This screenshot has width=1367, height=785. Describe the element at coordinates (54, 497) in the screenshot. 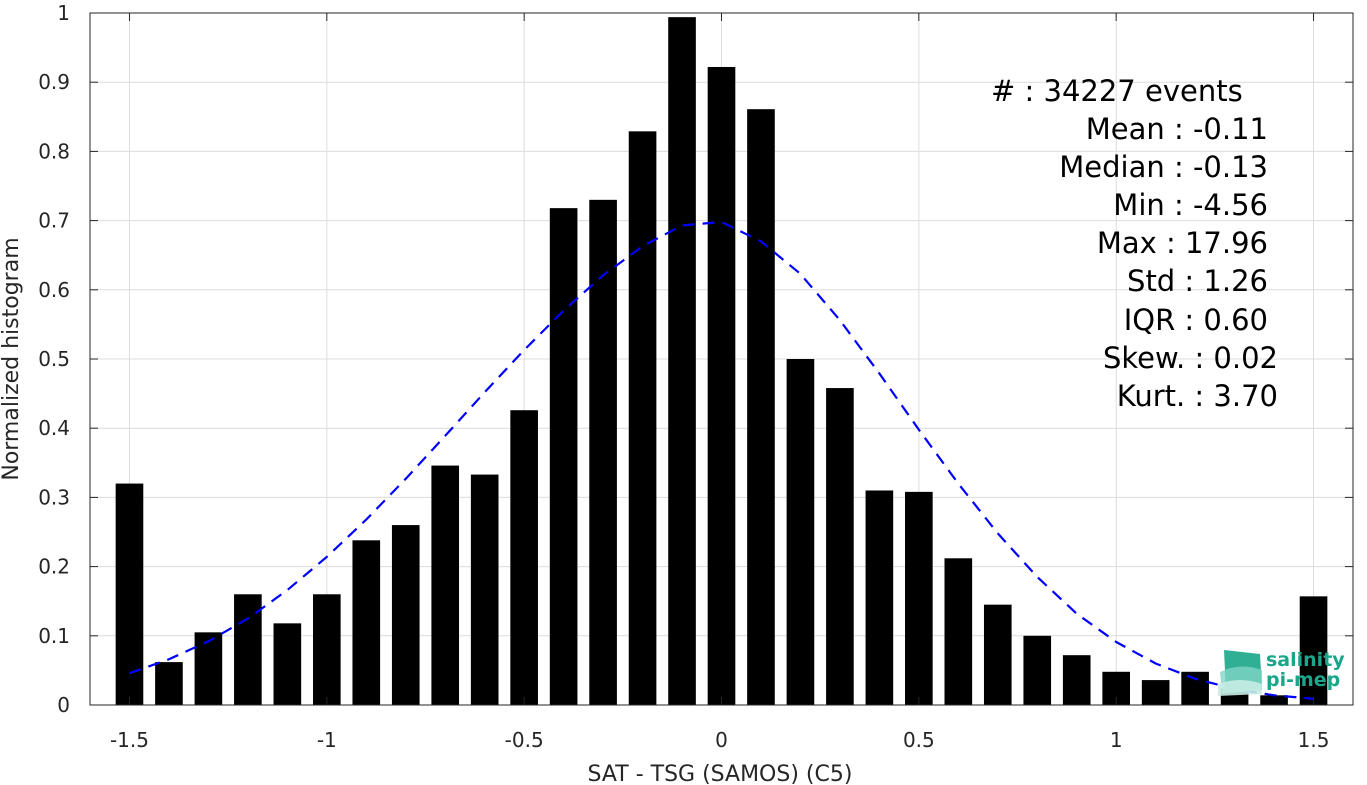

I see `y-tick-label: 0.3` at that location.